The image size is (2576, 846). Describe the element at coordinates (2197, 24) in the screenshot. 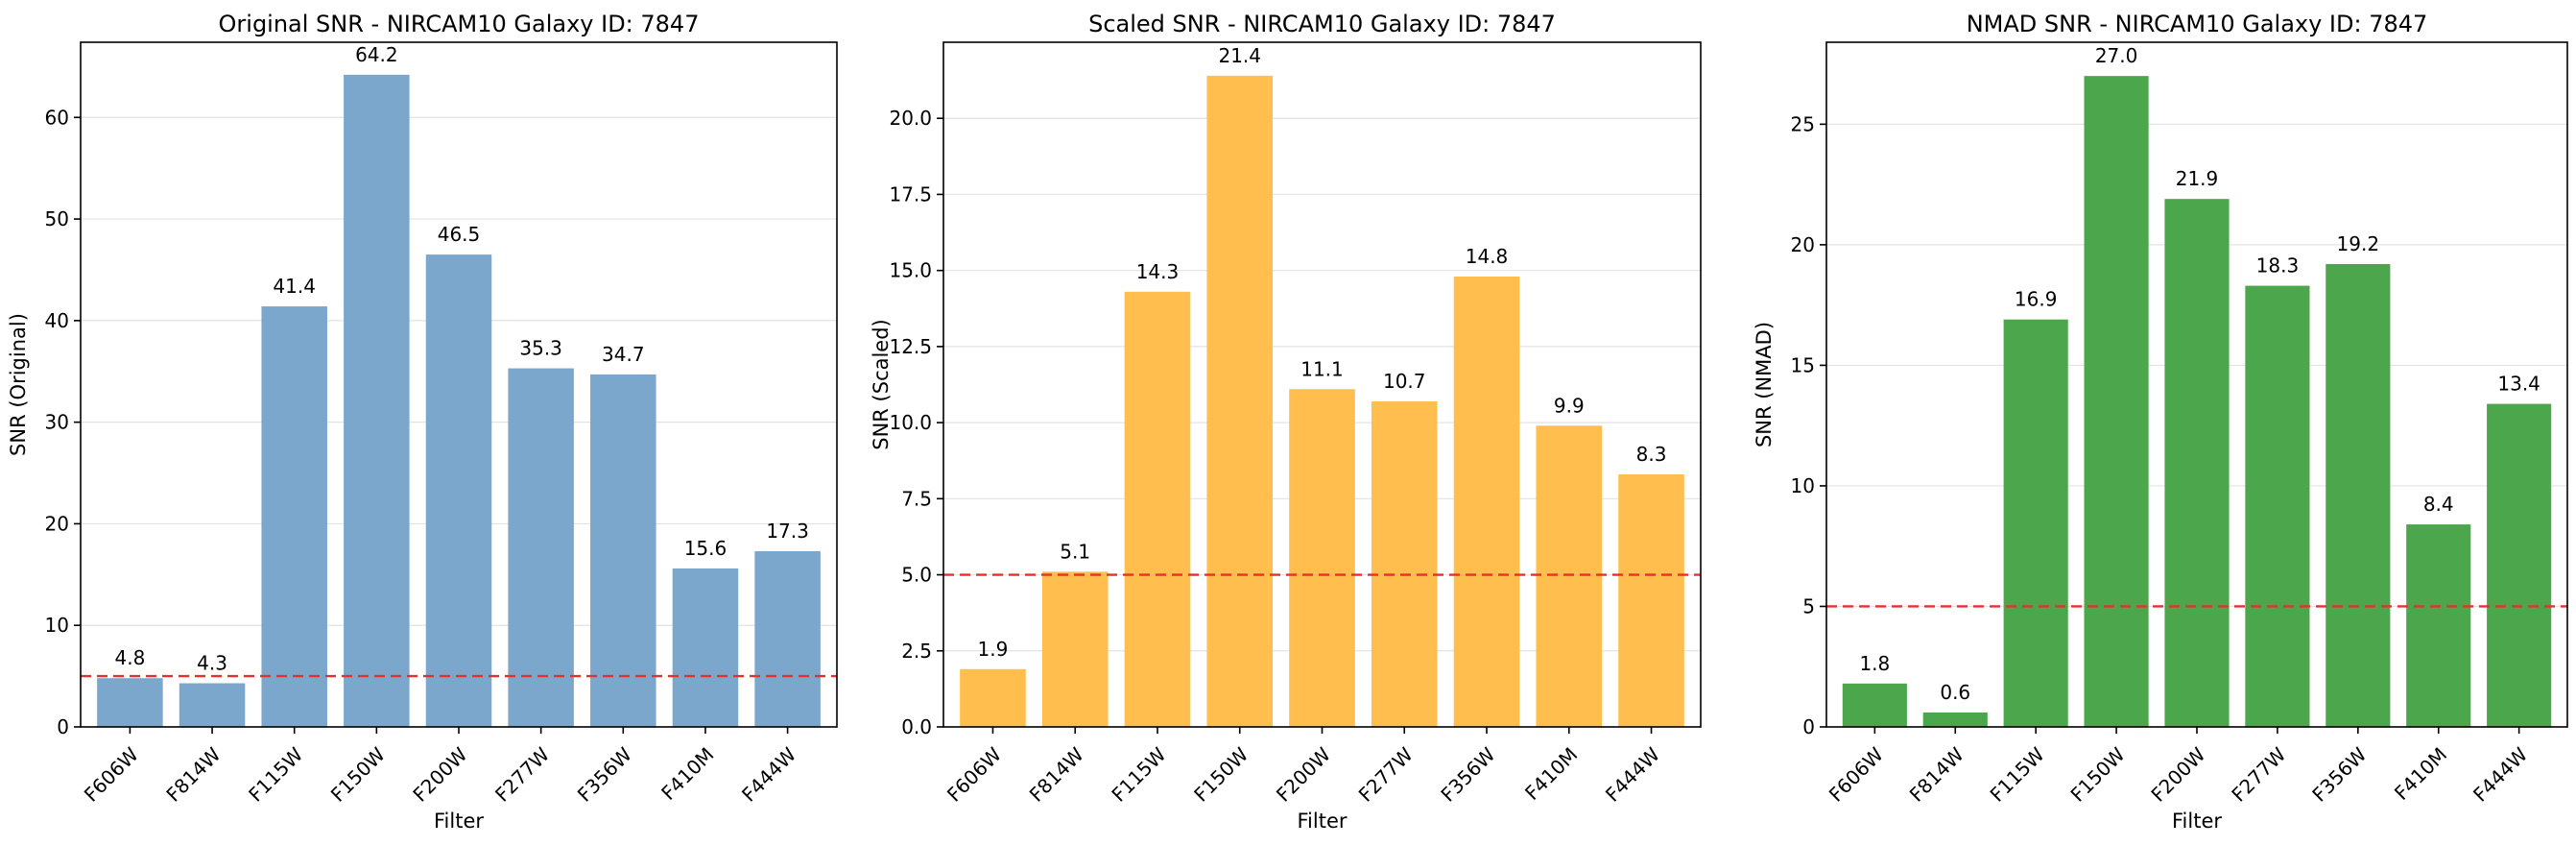

I see `chart-title: NMAD SNR - NIRCAM10 Galaxy ID: 7847` at that location.